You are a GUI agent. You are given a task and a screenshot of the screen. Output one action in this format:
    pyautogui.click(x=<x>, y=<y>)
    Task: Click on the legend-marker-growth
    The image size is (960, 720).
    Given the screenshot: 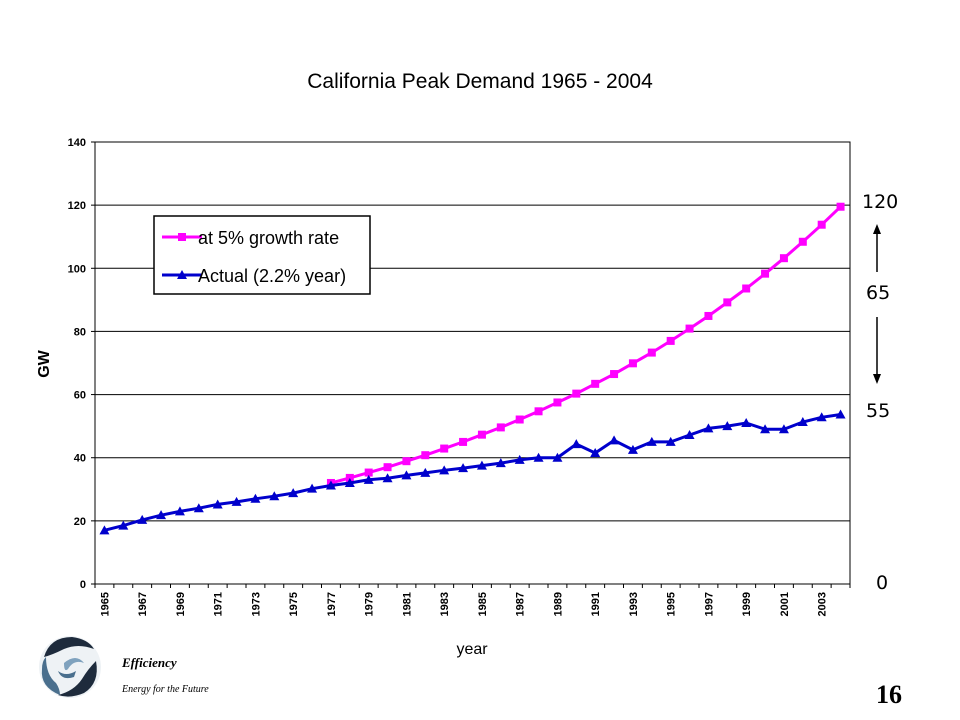 What is the action you would take?
    pyautogui.click(x=182, y=237)
    